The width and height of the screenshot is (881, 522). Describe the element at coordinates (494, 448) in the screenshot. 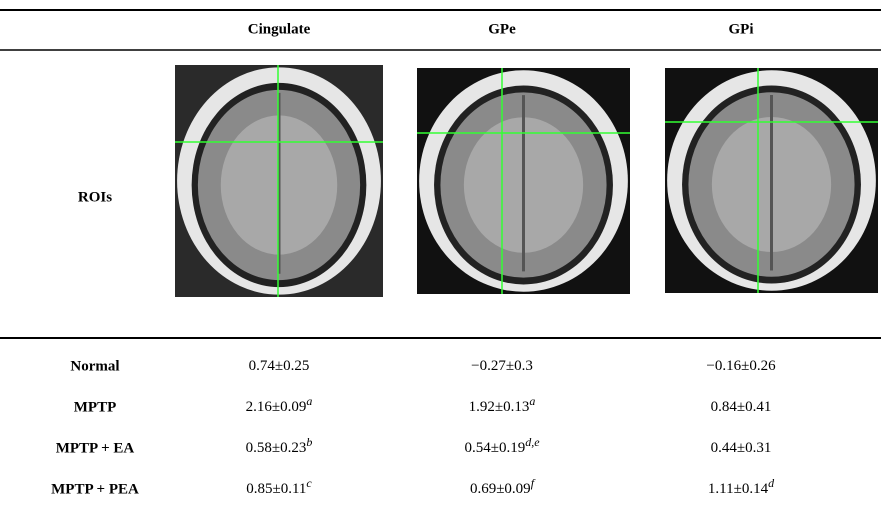

I see `value: 0.54±0.19` at that location.